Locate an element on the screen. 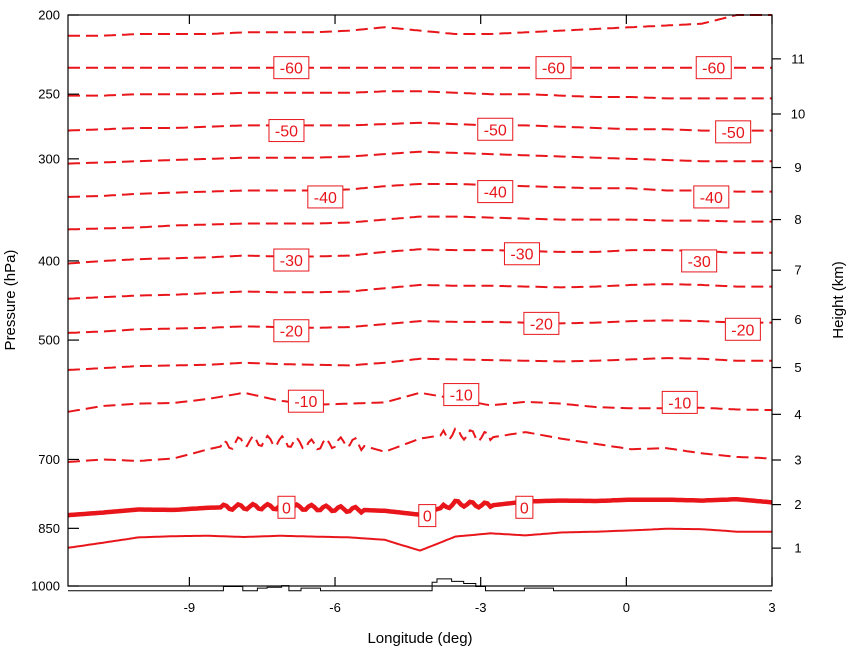 This screenshot has height=650, width=850. x-axis-label: Longitude (deg) is located at coordinates (419, 638).